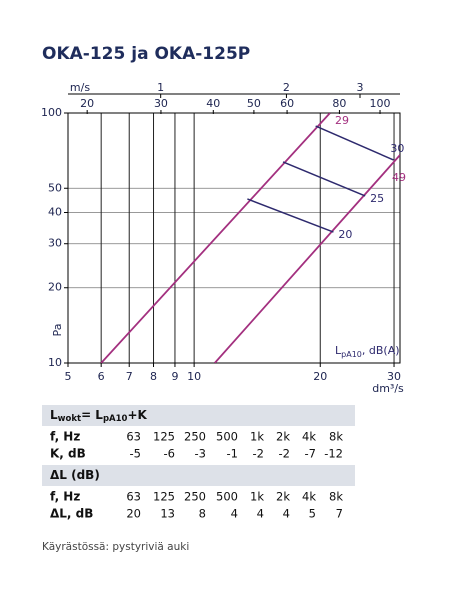  Describe the element at coordinates (342, 120) in the screenshot. I see `series-label: 29` at that location.